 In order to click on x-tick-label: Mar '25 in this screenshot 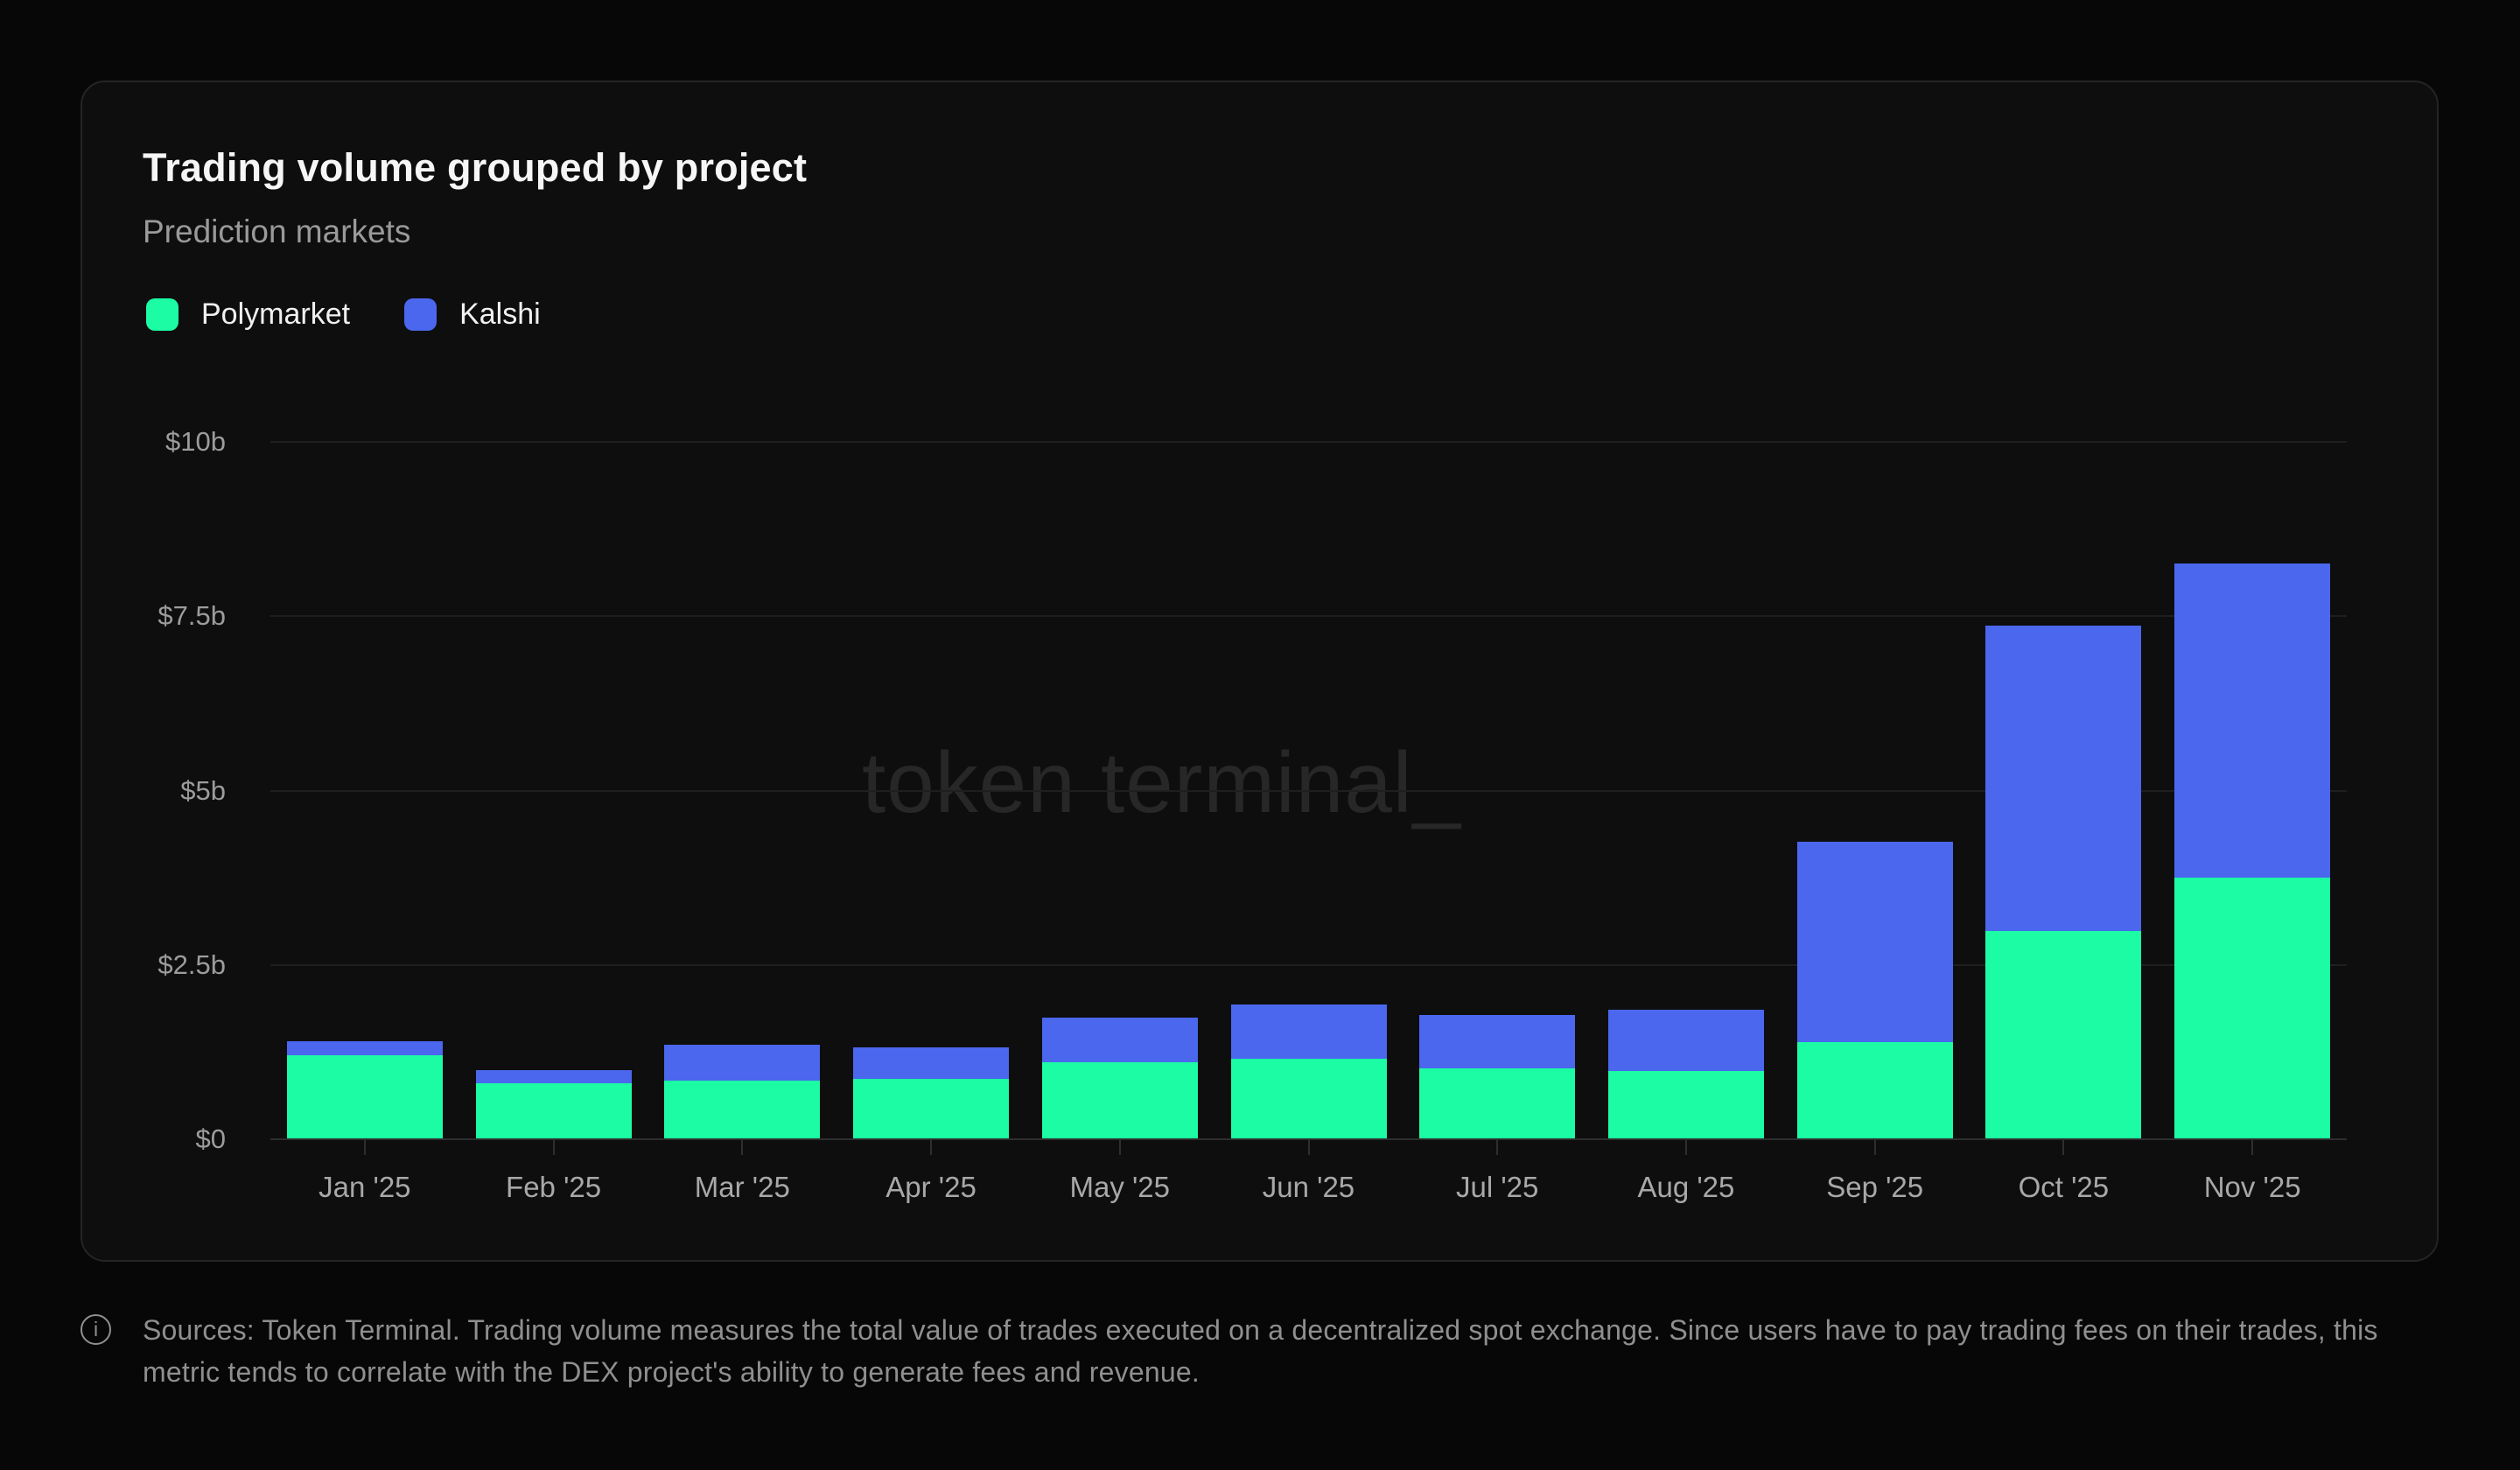, I will do `click(742, 1187)`.